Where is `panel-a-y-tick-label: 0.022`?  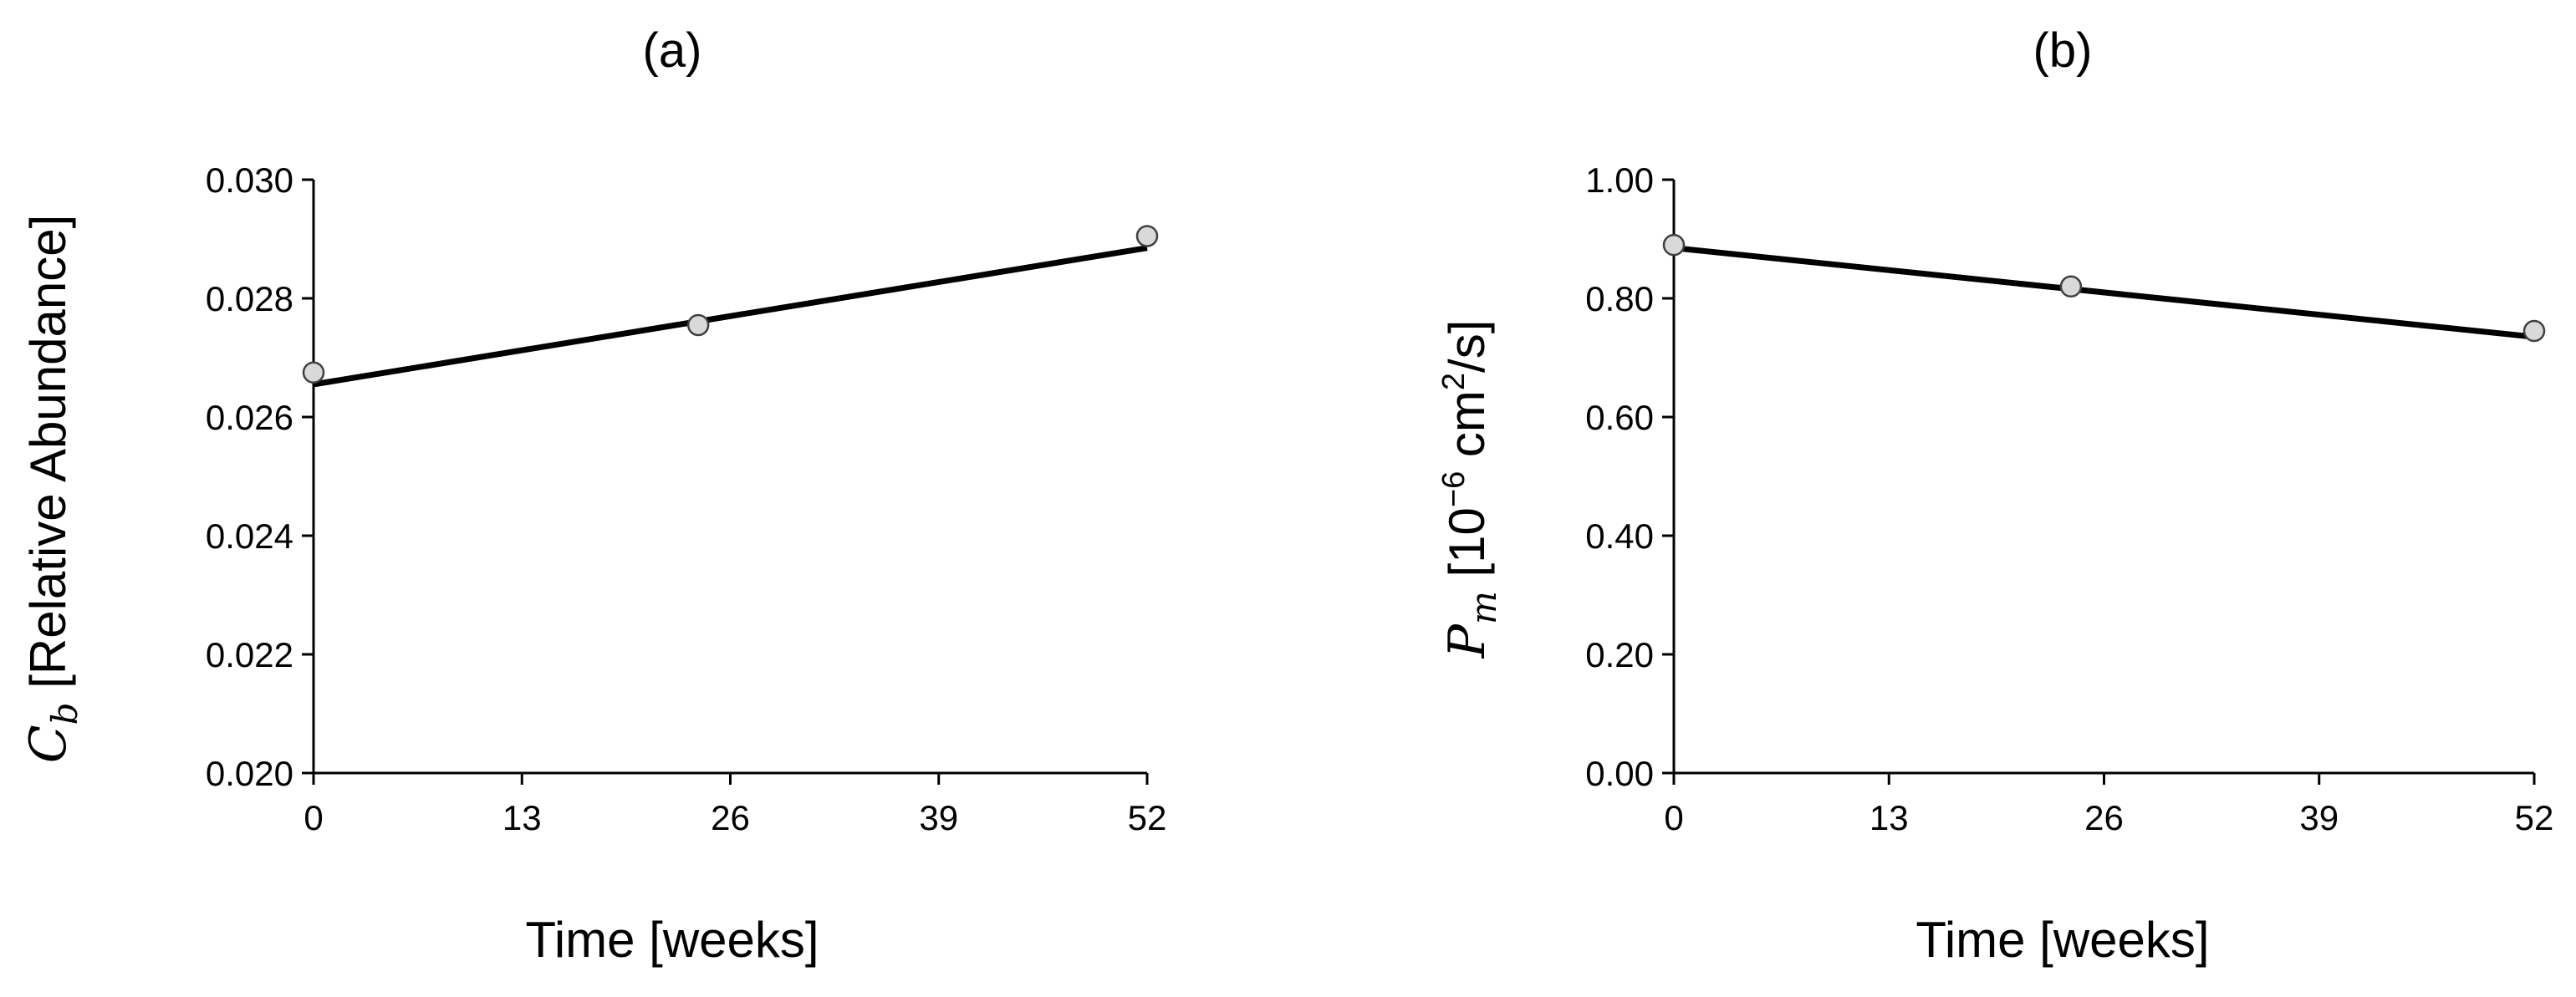 panel-a-y-tick-label: 0.022 is located at coordinates (249, 654).